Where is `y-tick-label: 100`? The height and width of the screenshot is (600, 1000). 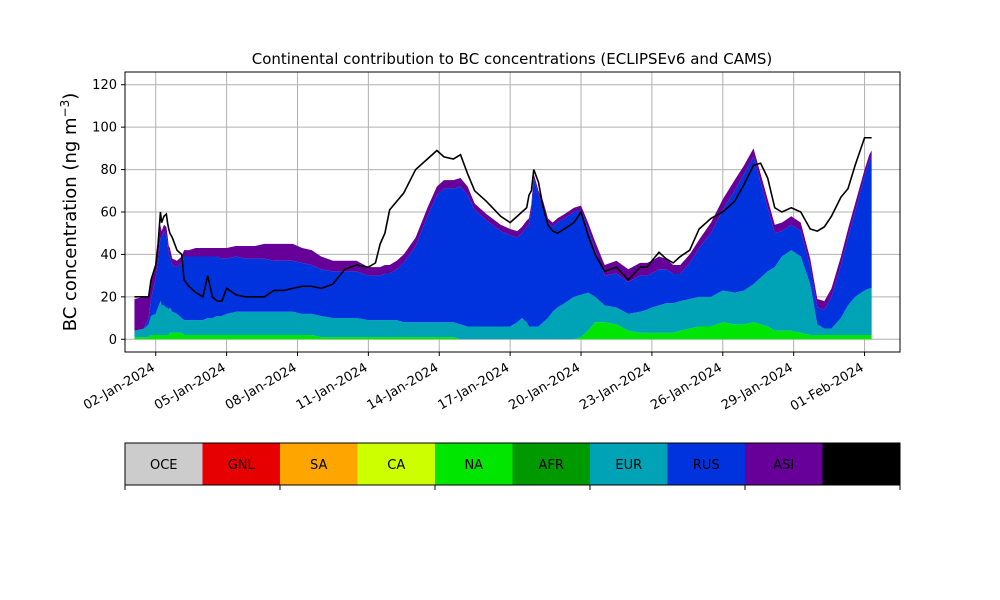 y-tick-label: 100 is located at coordinates (104, 128).